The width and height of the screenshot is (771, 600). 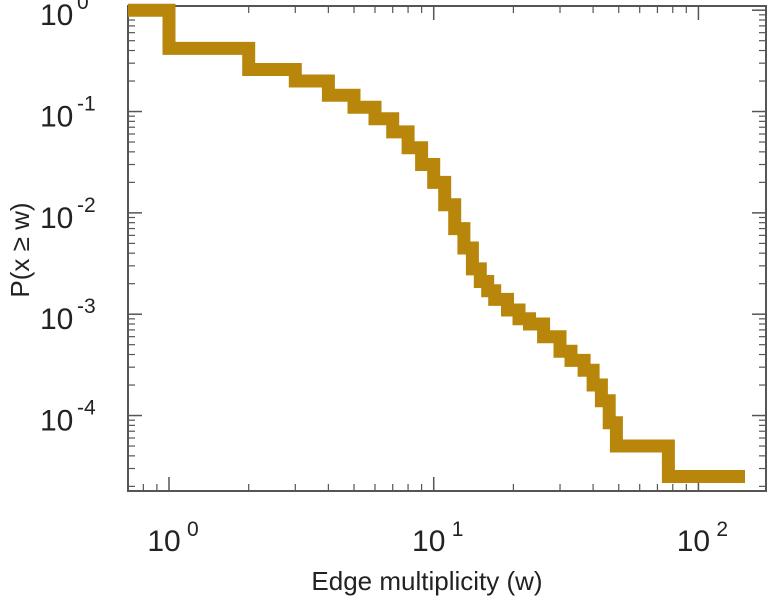 I want to click on y-tick-exponent: 0, so click(x=83, y=7).